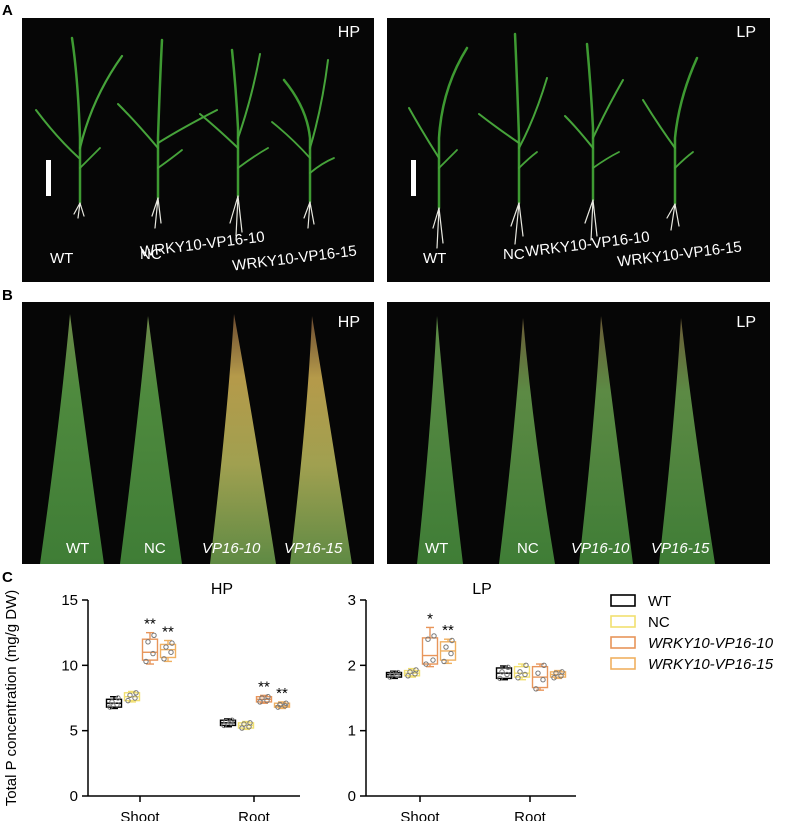 This screenshot has width=794, height=821. What do you see at coordinates (7, 10) in the screenshot?
I see `panel-label-a: A` at bounding box center [7, 10].